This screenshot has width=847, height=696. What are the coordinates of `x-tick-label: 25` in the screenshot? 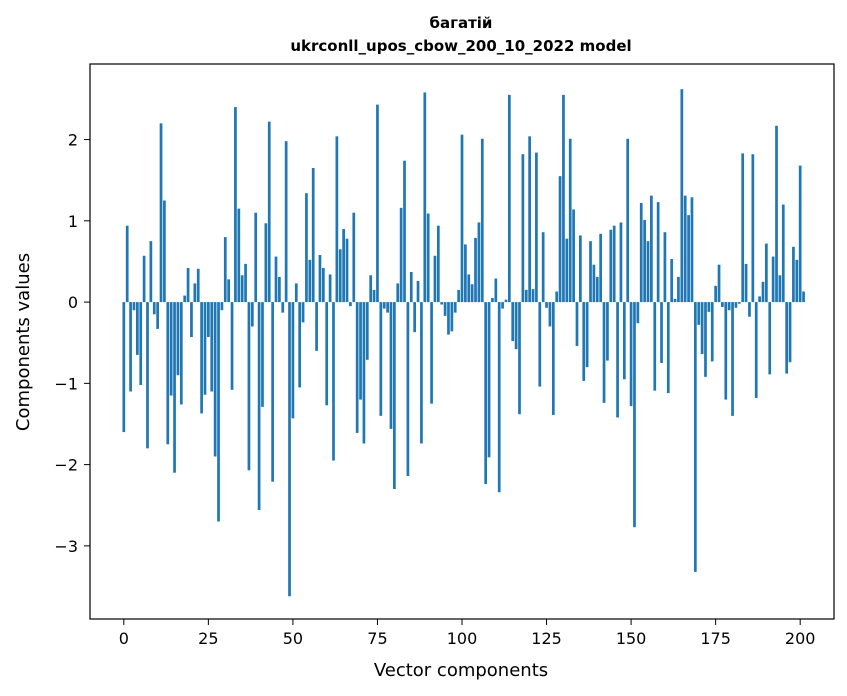 It's located at (208, 638).